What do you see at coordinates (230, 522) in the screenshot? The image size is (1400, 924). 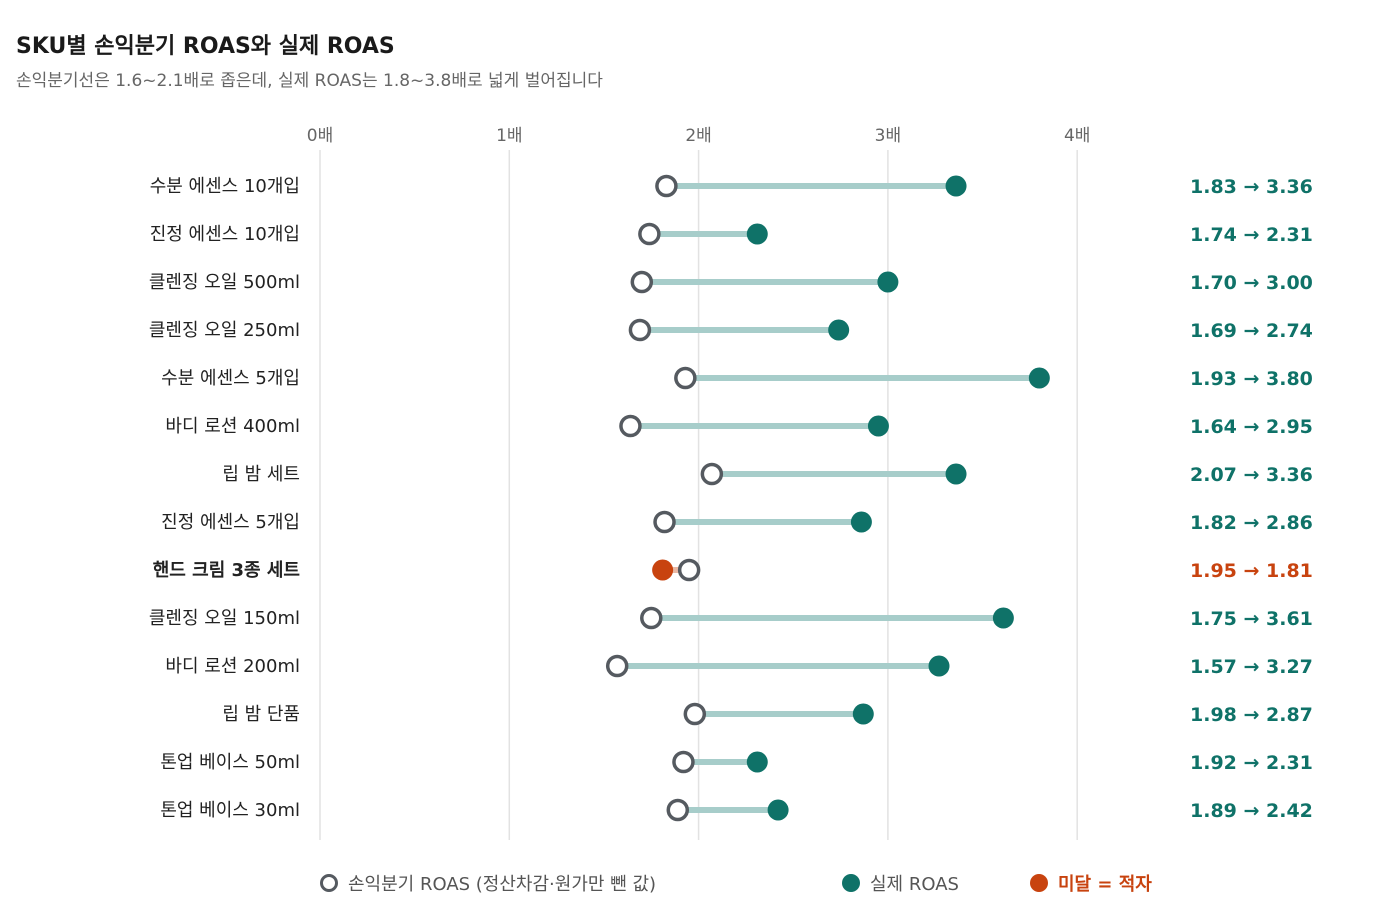 I see `row-label: 진정 에센스 5개입` at bounding box center [230, 522].